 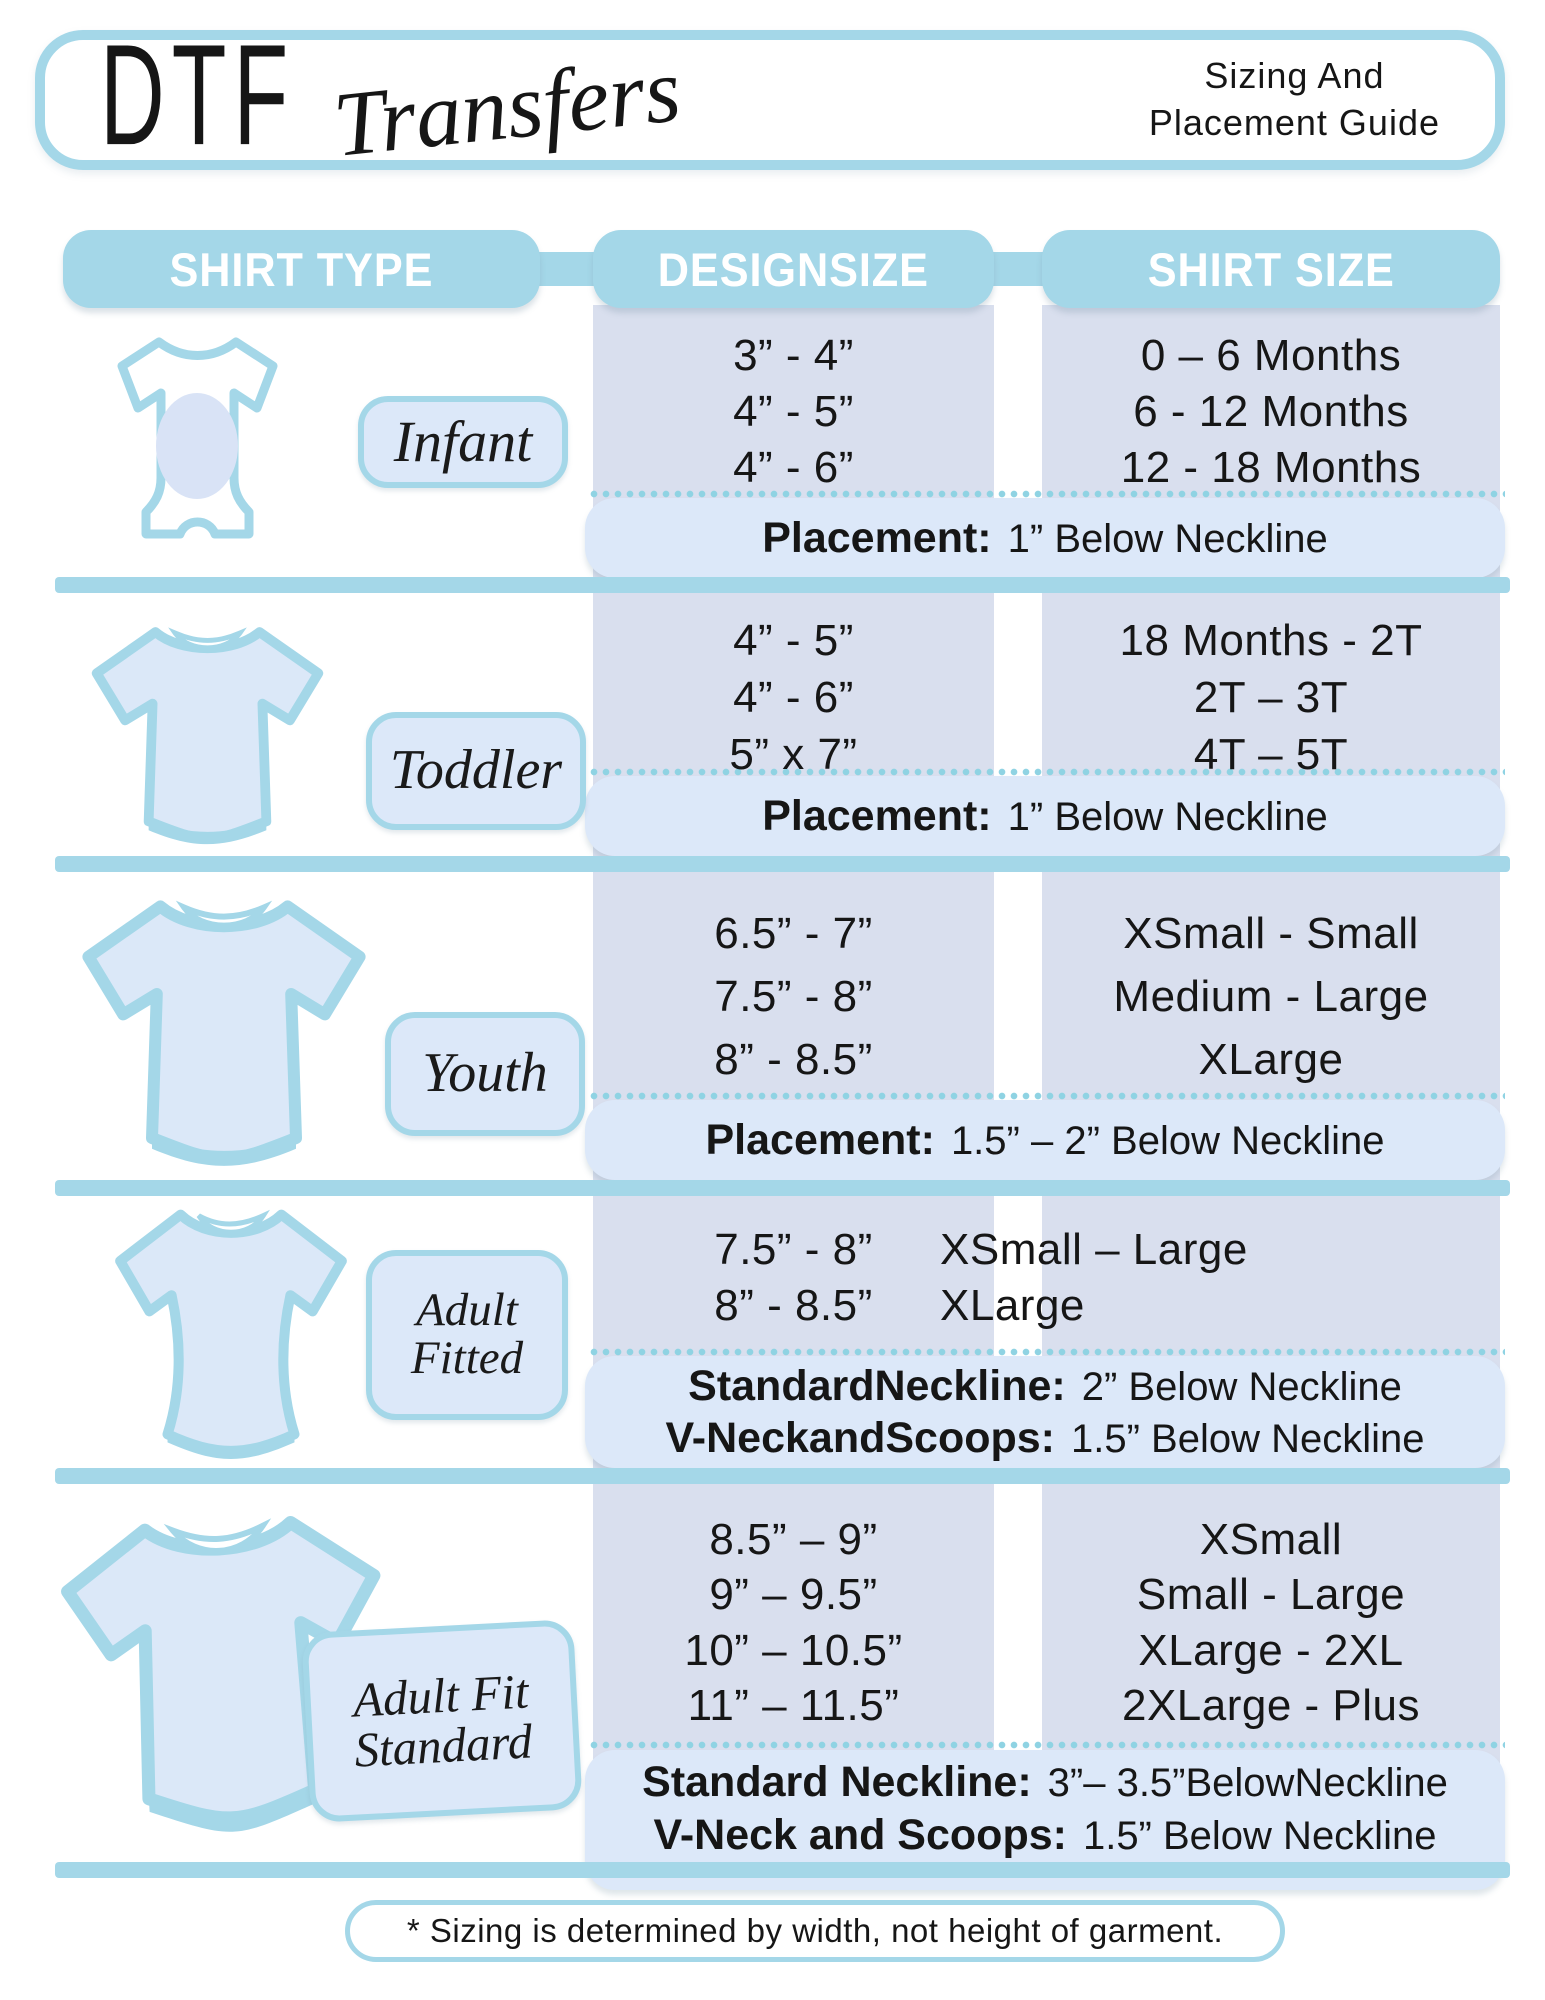 What do you see at coordinates (1271, 755) in the screenshot?
I see `shirt-size-value: 4T – 5T` at bounding box center [1271, 755].